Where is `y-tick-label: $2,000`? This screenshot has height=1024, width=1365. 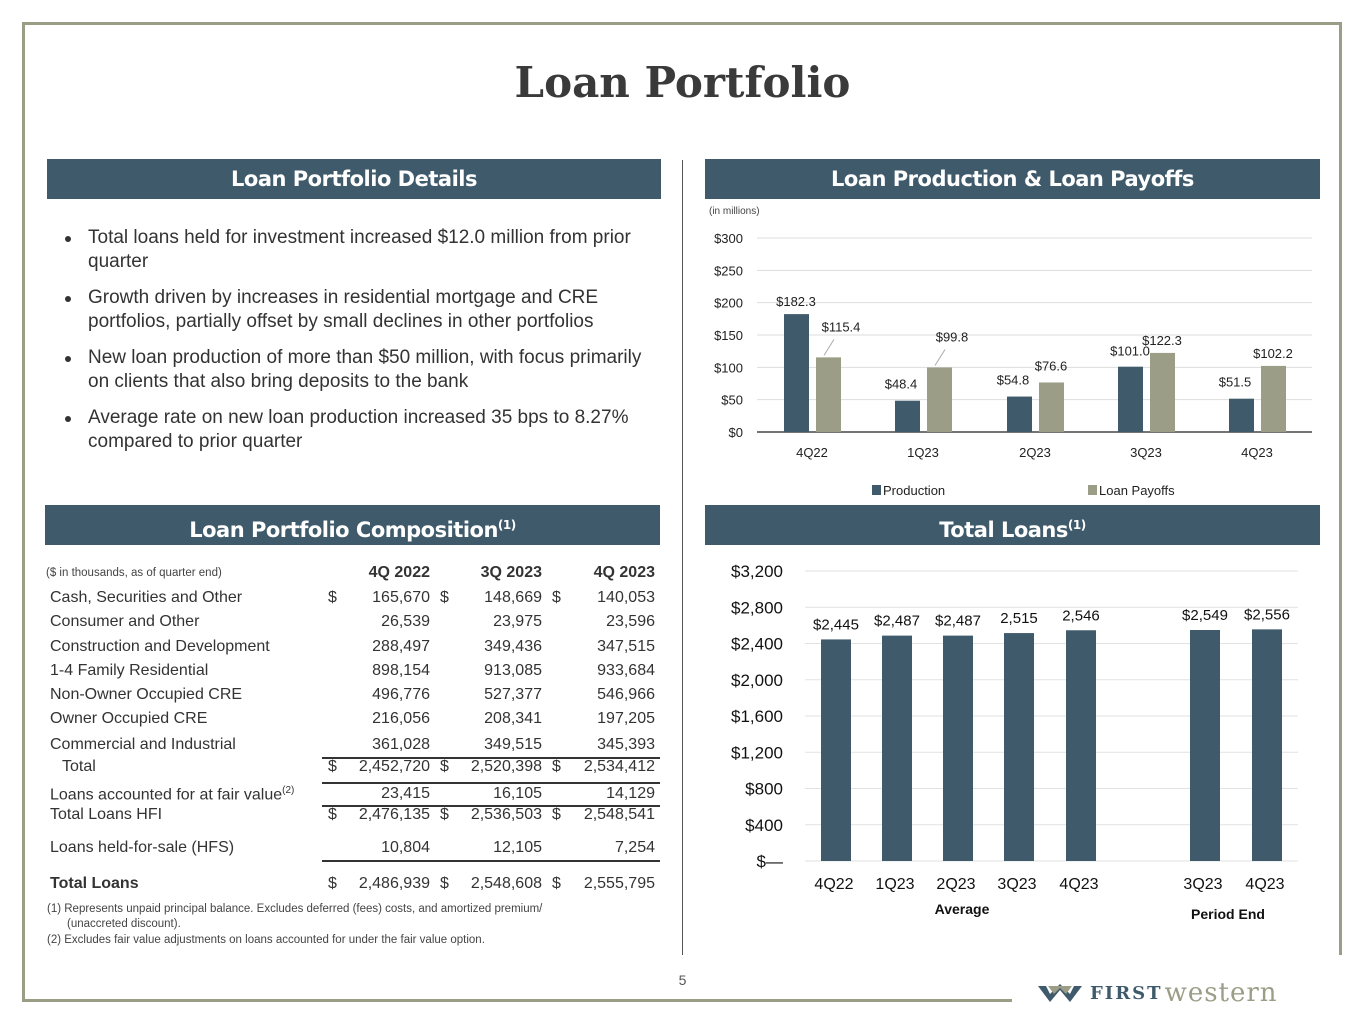
y-tick-label: $2,000 is located at coordinates (757, 680).